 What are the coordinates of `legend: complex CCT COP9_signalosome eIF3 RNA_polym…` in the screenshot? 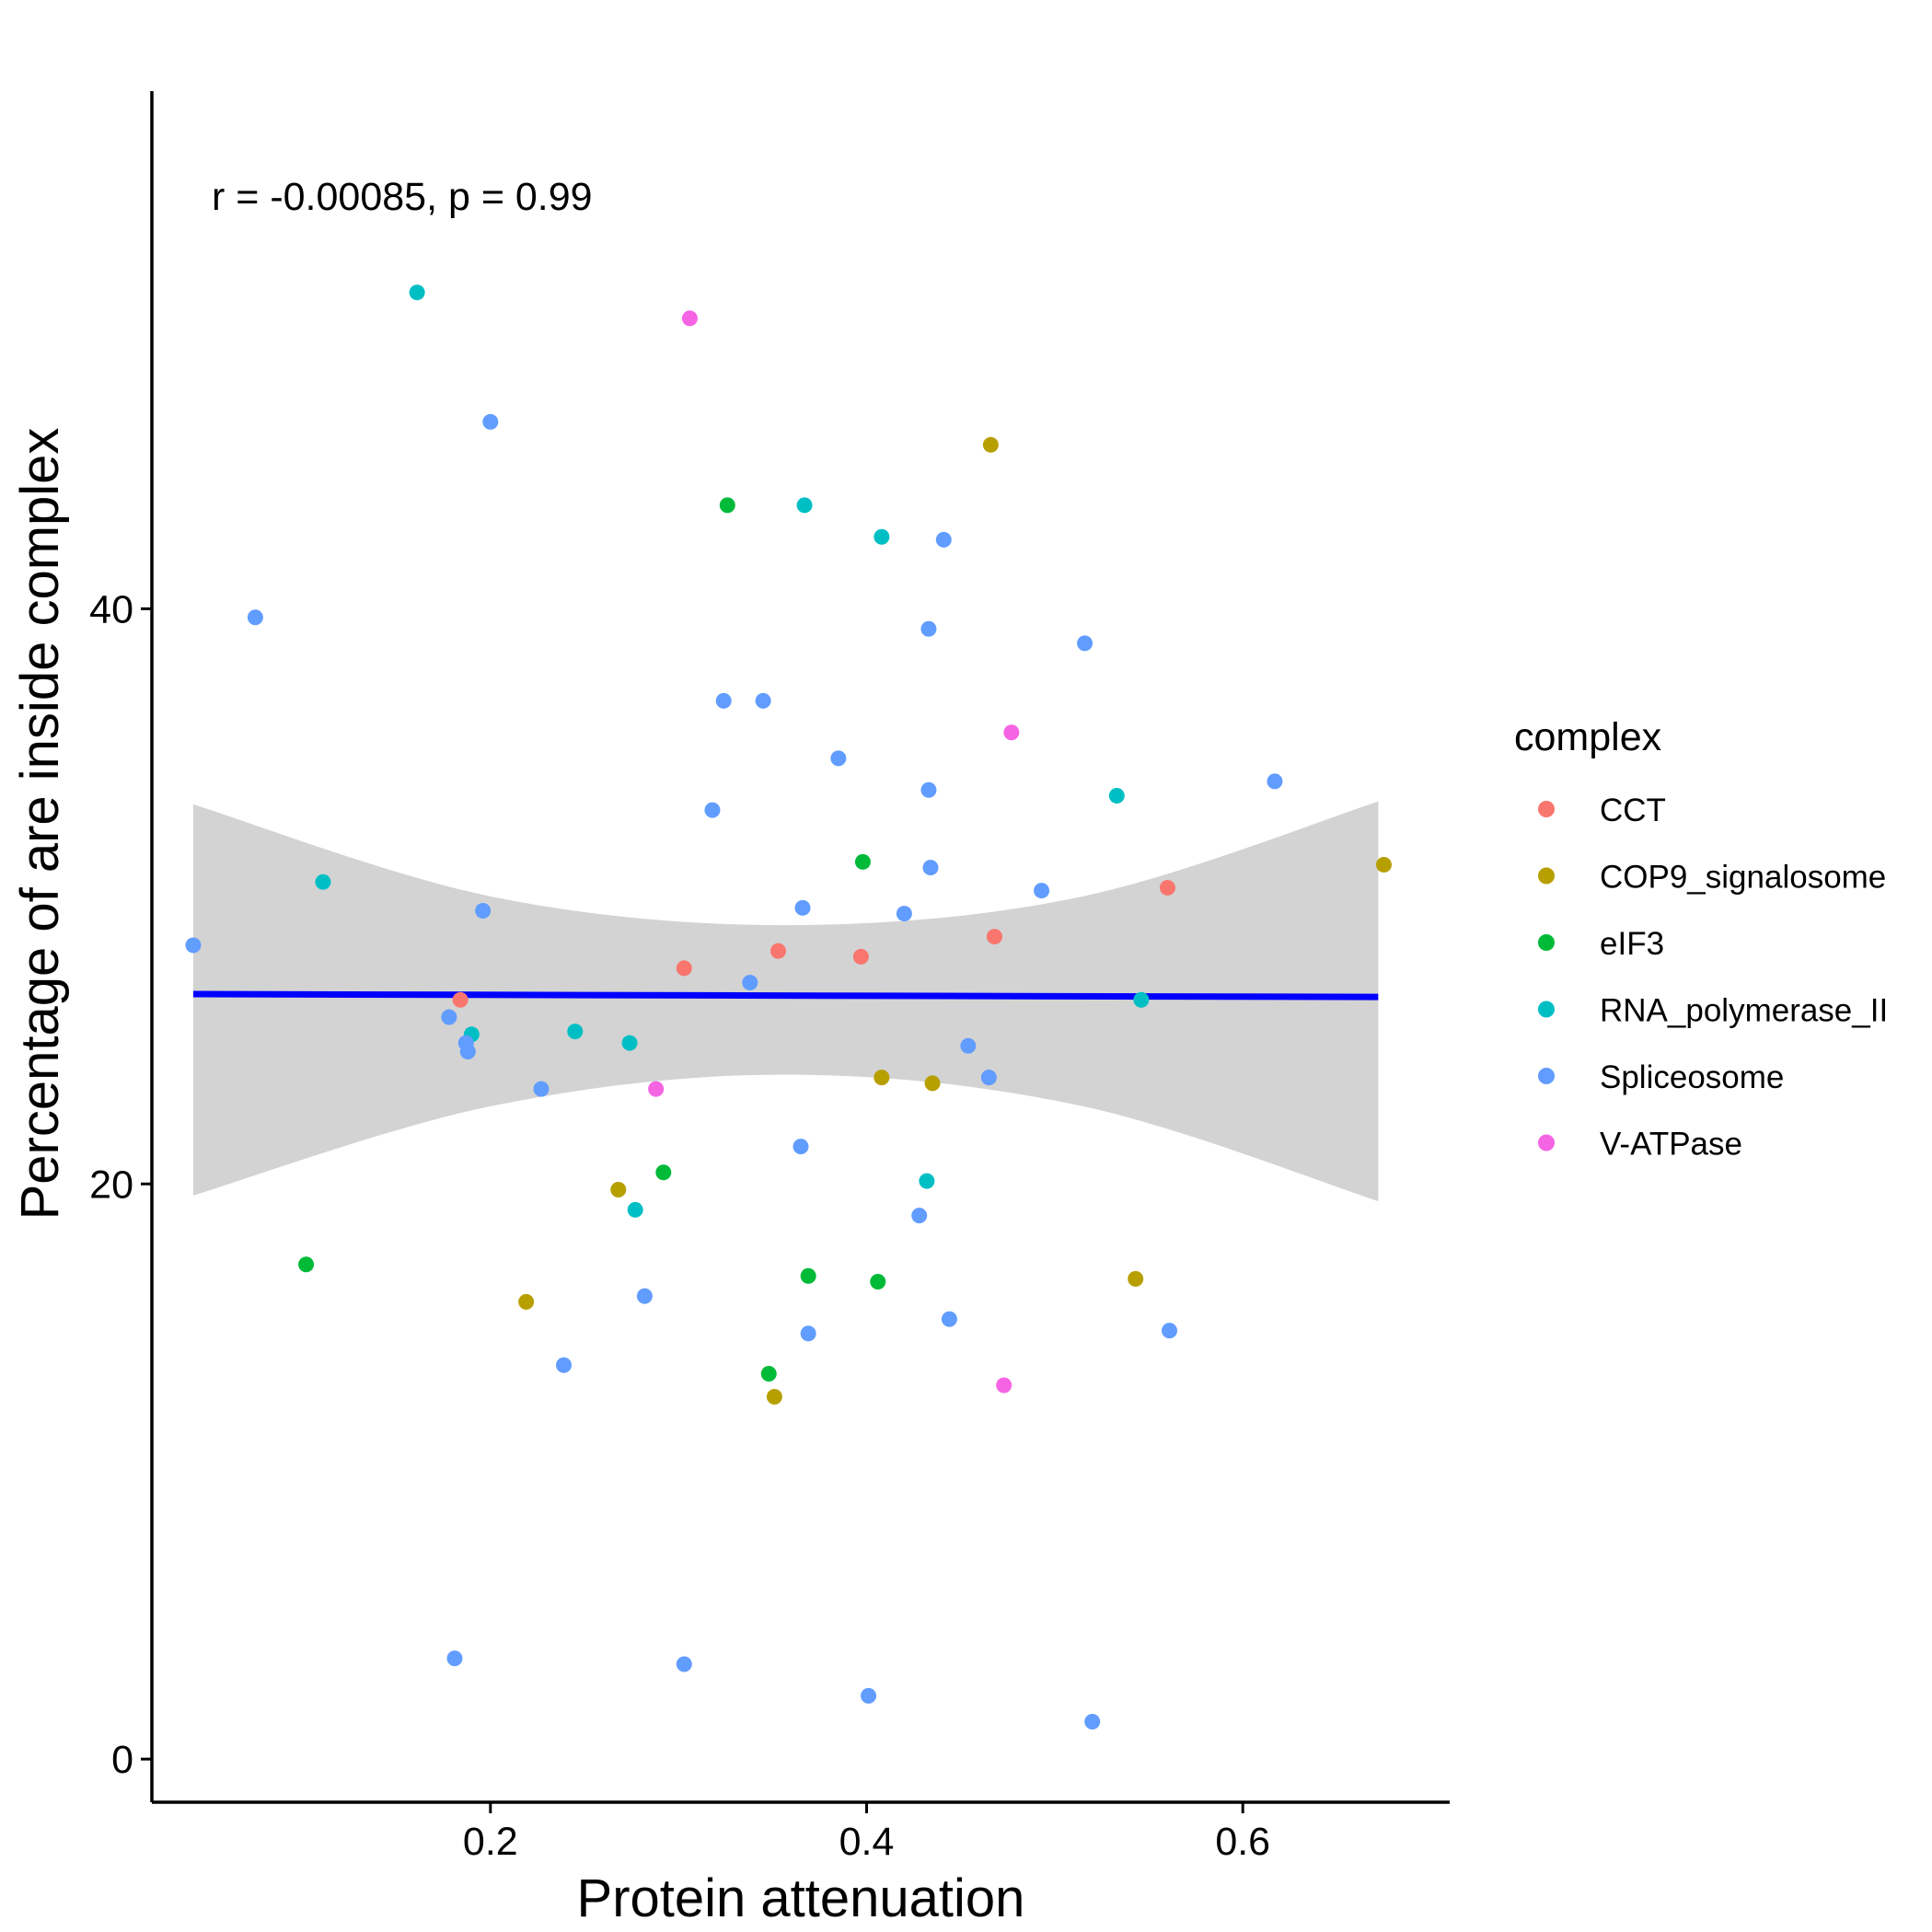 It's located at (1701, 939).